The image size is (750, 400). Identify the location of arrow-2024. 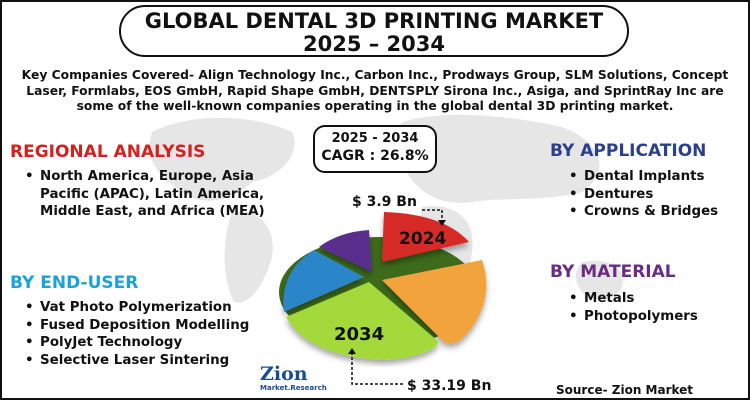
(432, 215).